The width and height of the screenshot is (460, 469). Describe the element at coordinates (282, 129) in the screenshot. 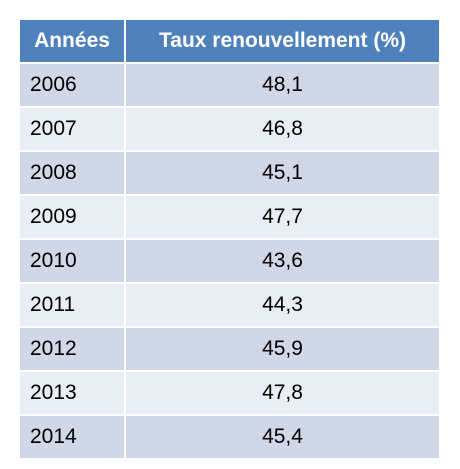

I see `rate-cell: 46,8` at that location.